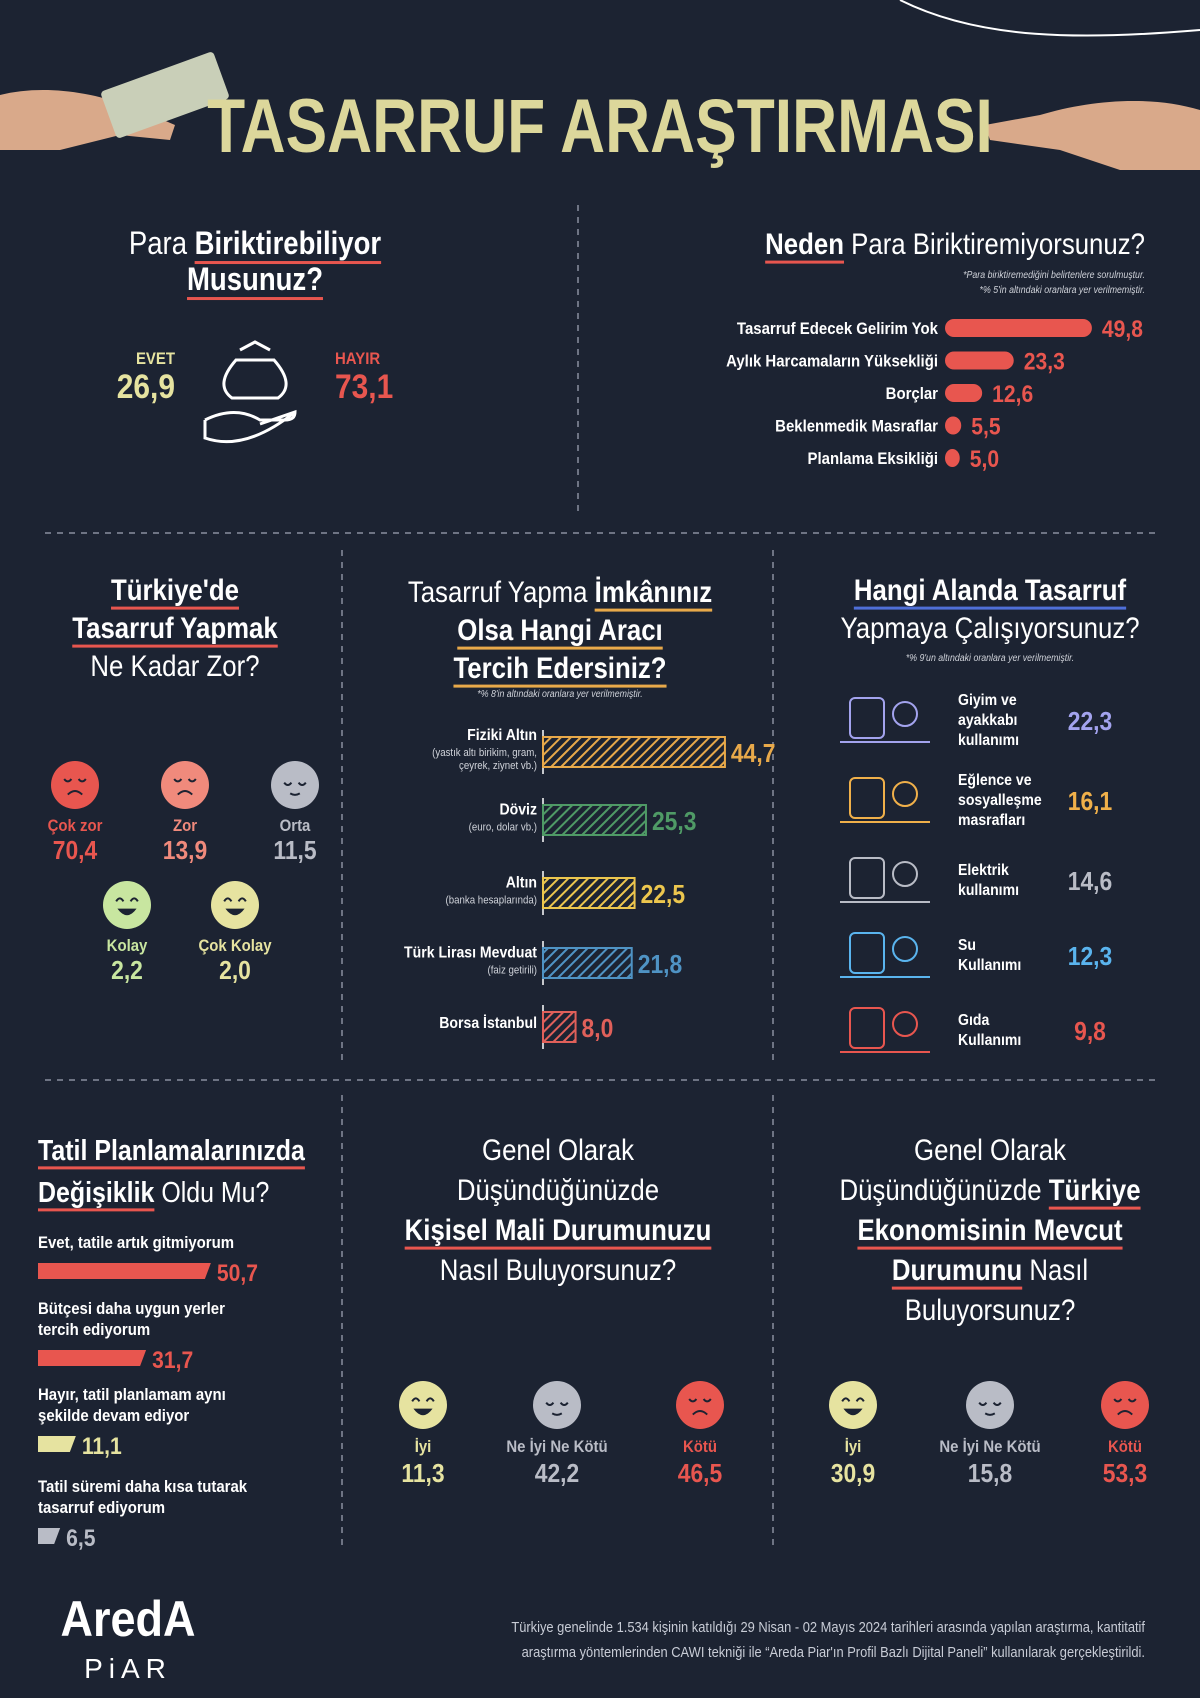 The width and height of the screenshot is (1200, 1698). Describe the element at coordinates (700, 1474) in the screenshot. I see `value-label: 46,5` at that location.